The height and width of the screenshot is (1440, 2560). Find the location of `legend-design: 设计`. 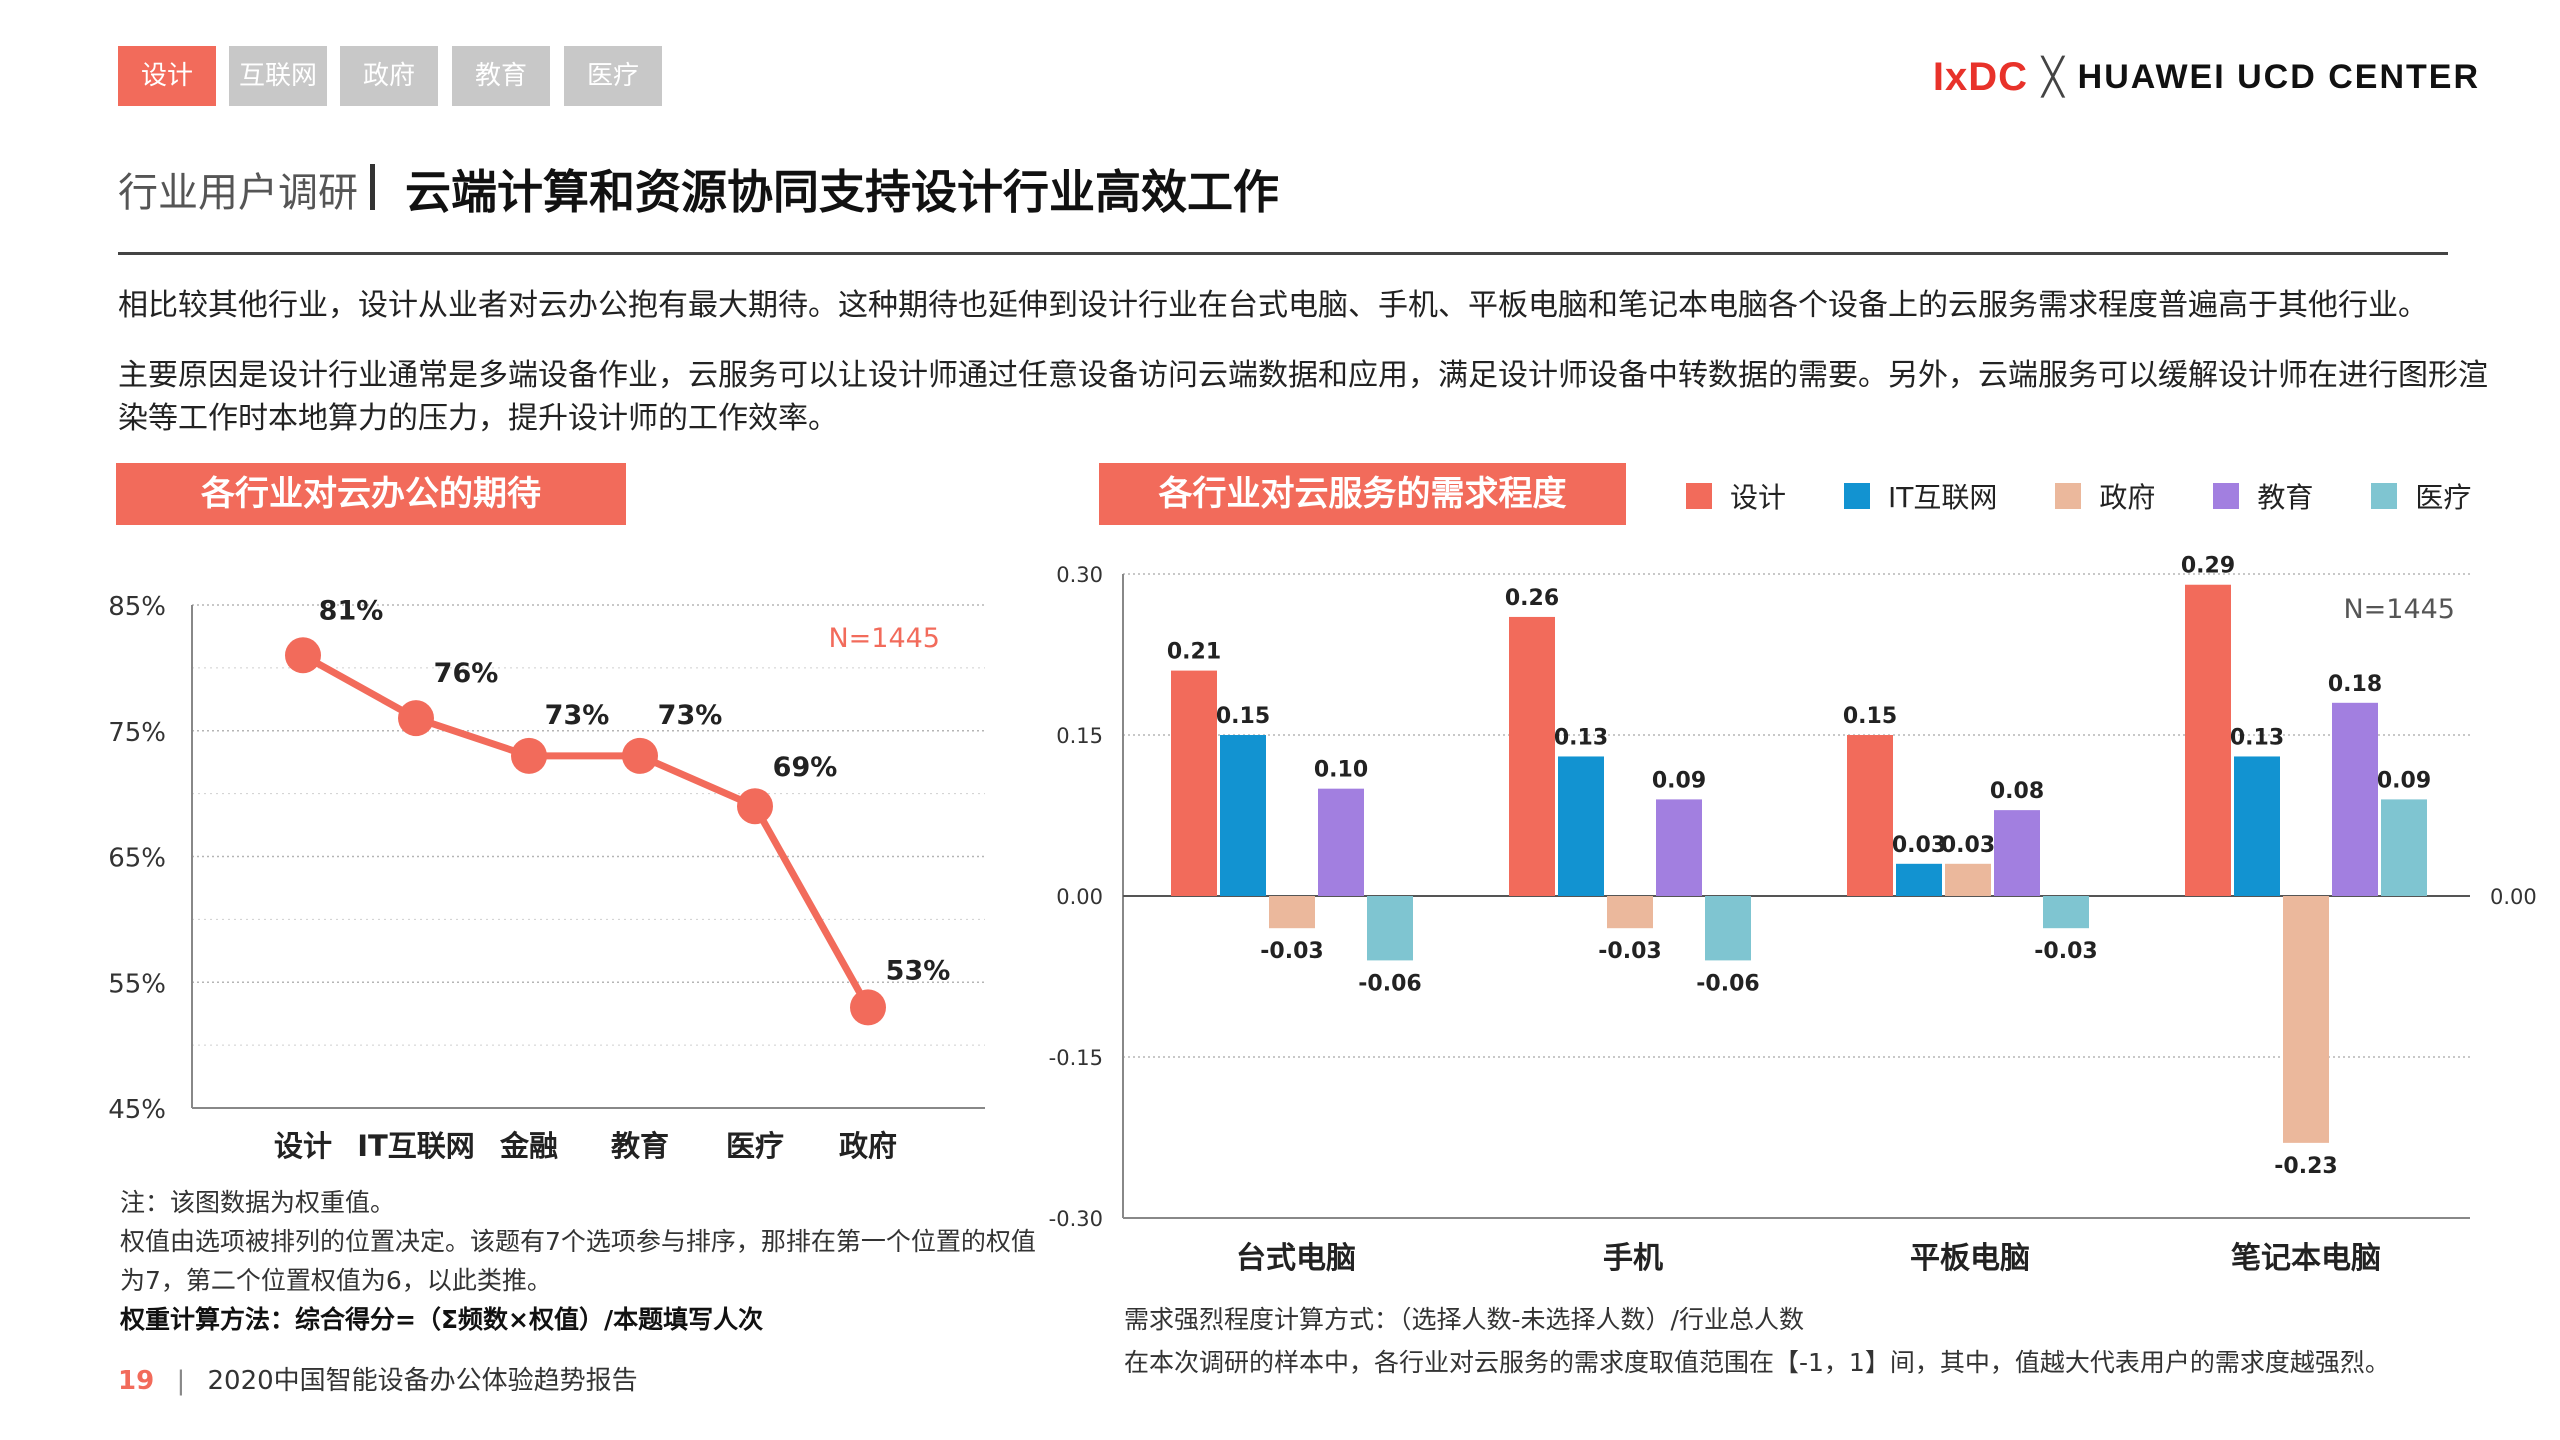

legend-design: 设计 is located at coordinates (1736, 496).